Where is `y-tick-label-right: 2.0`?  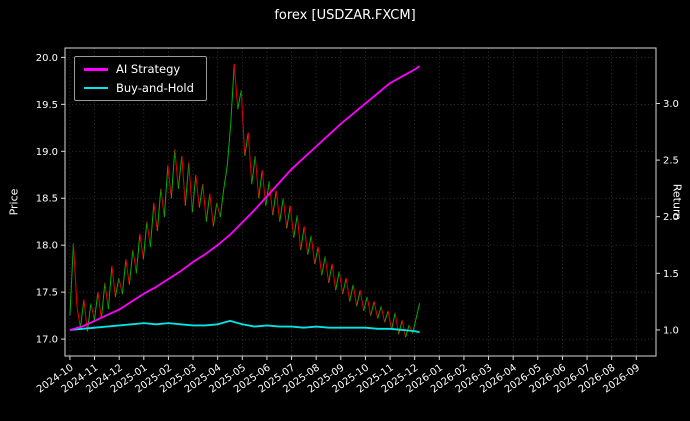 y-tick-label-right: 2.0 is located at coordinates (671, 217).